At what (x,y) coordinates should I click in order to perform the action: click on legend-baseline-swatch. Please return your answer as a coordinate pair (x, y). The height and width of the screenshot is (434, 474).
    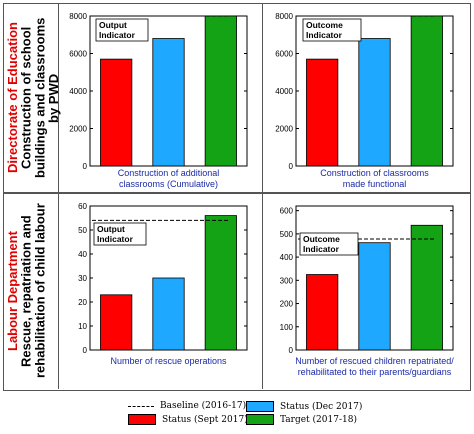
    Looking at the image, I should click on (141, 406).